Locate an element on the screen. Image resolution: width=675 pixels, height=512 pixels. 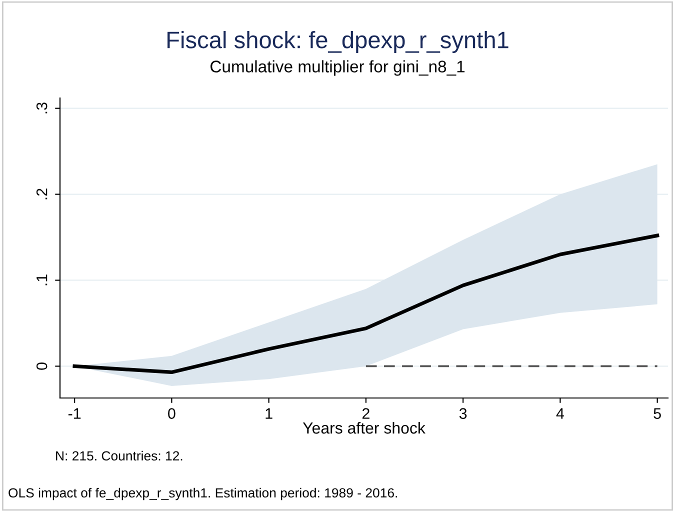
y-tick-label: .1 is located at coordinates (42, 280).